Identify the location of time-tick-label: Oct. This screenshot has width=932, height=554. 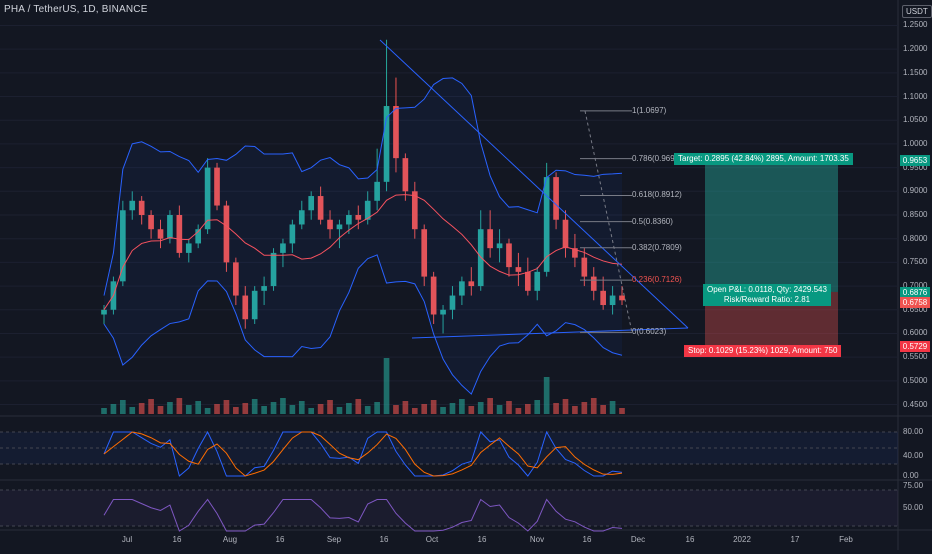
(432, 539).